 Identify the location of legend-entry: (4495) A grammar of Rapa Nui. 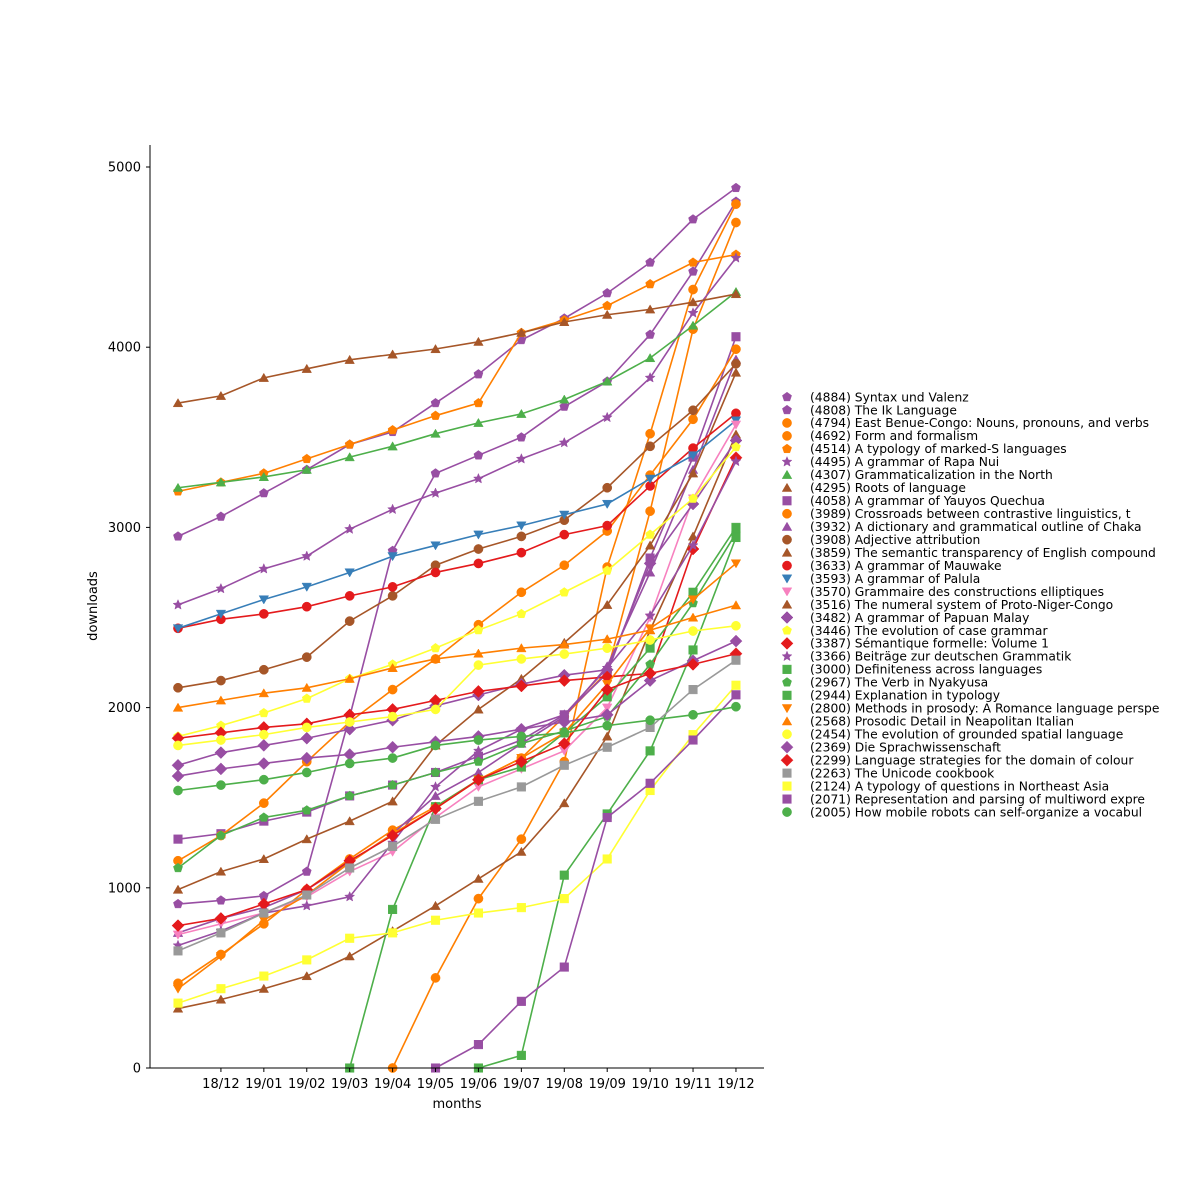
(904, 462).